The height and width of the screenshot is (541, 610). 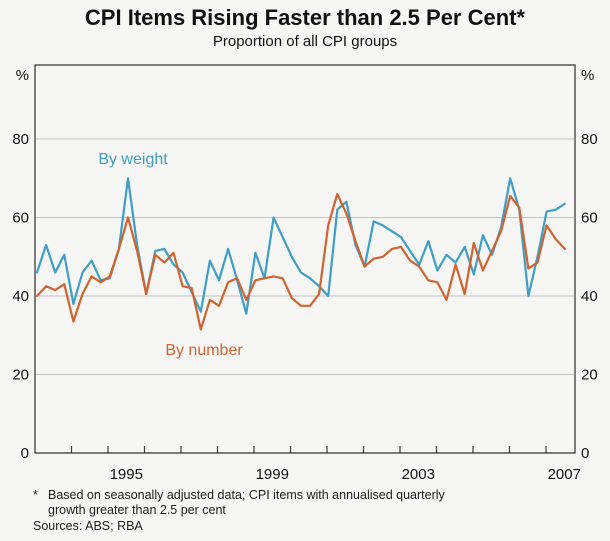 What do you see at coordinates (20, 139) in the screenshot?
I see `ytick-label-left-80: 80` at bounding box center [20, 139].